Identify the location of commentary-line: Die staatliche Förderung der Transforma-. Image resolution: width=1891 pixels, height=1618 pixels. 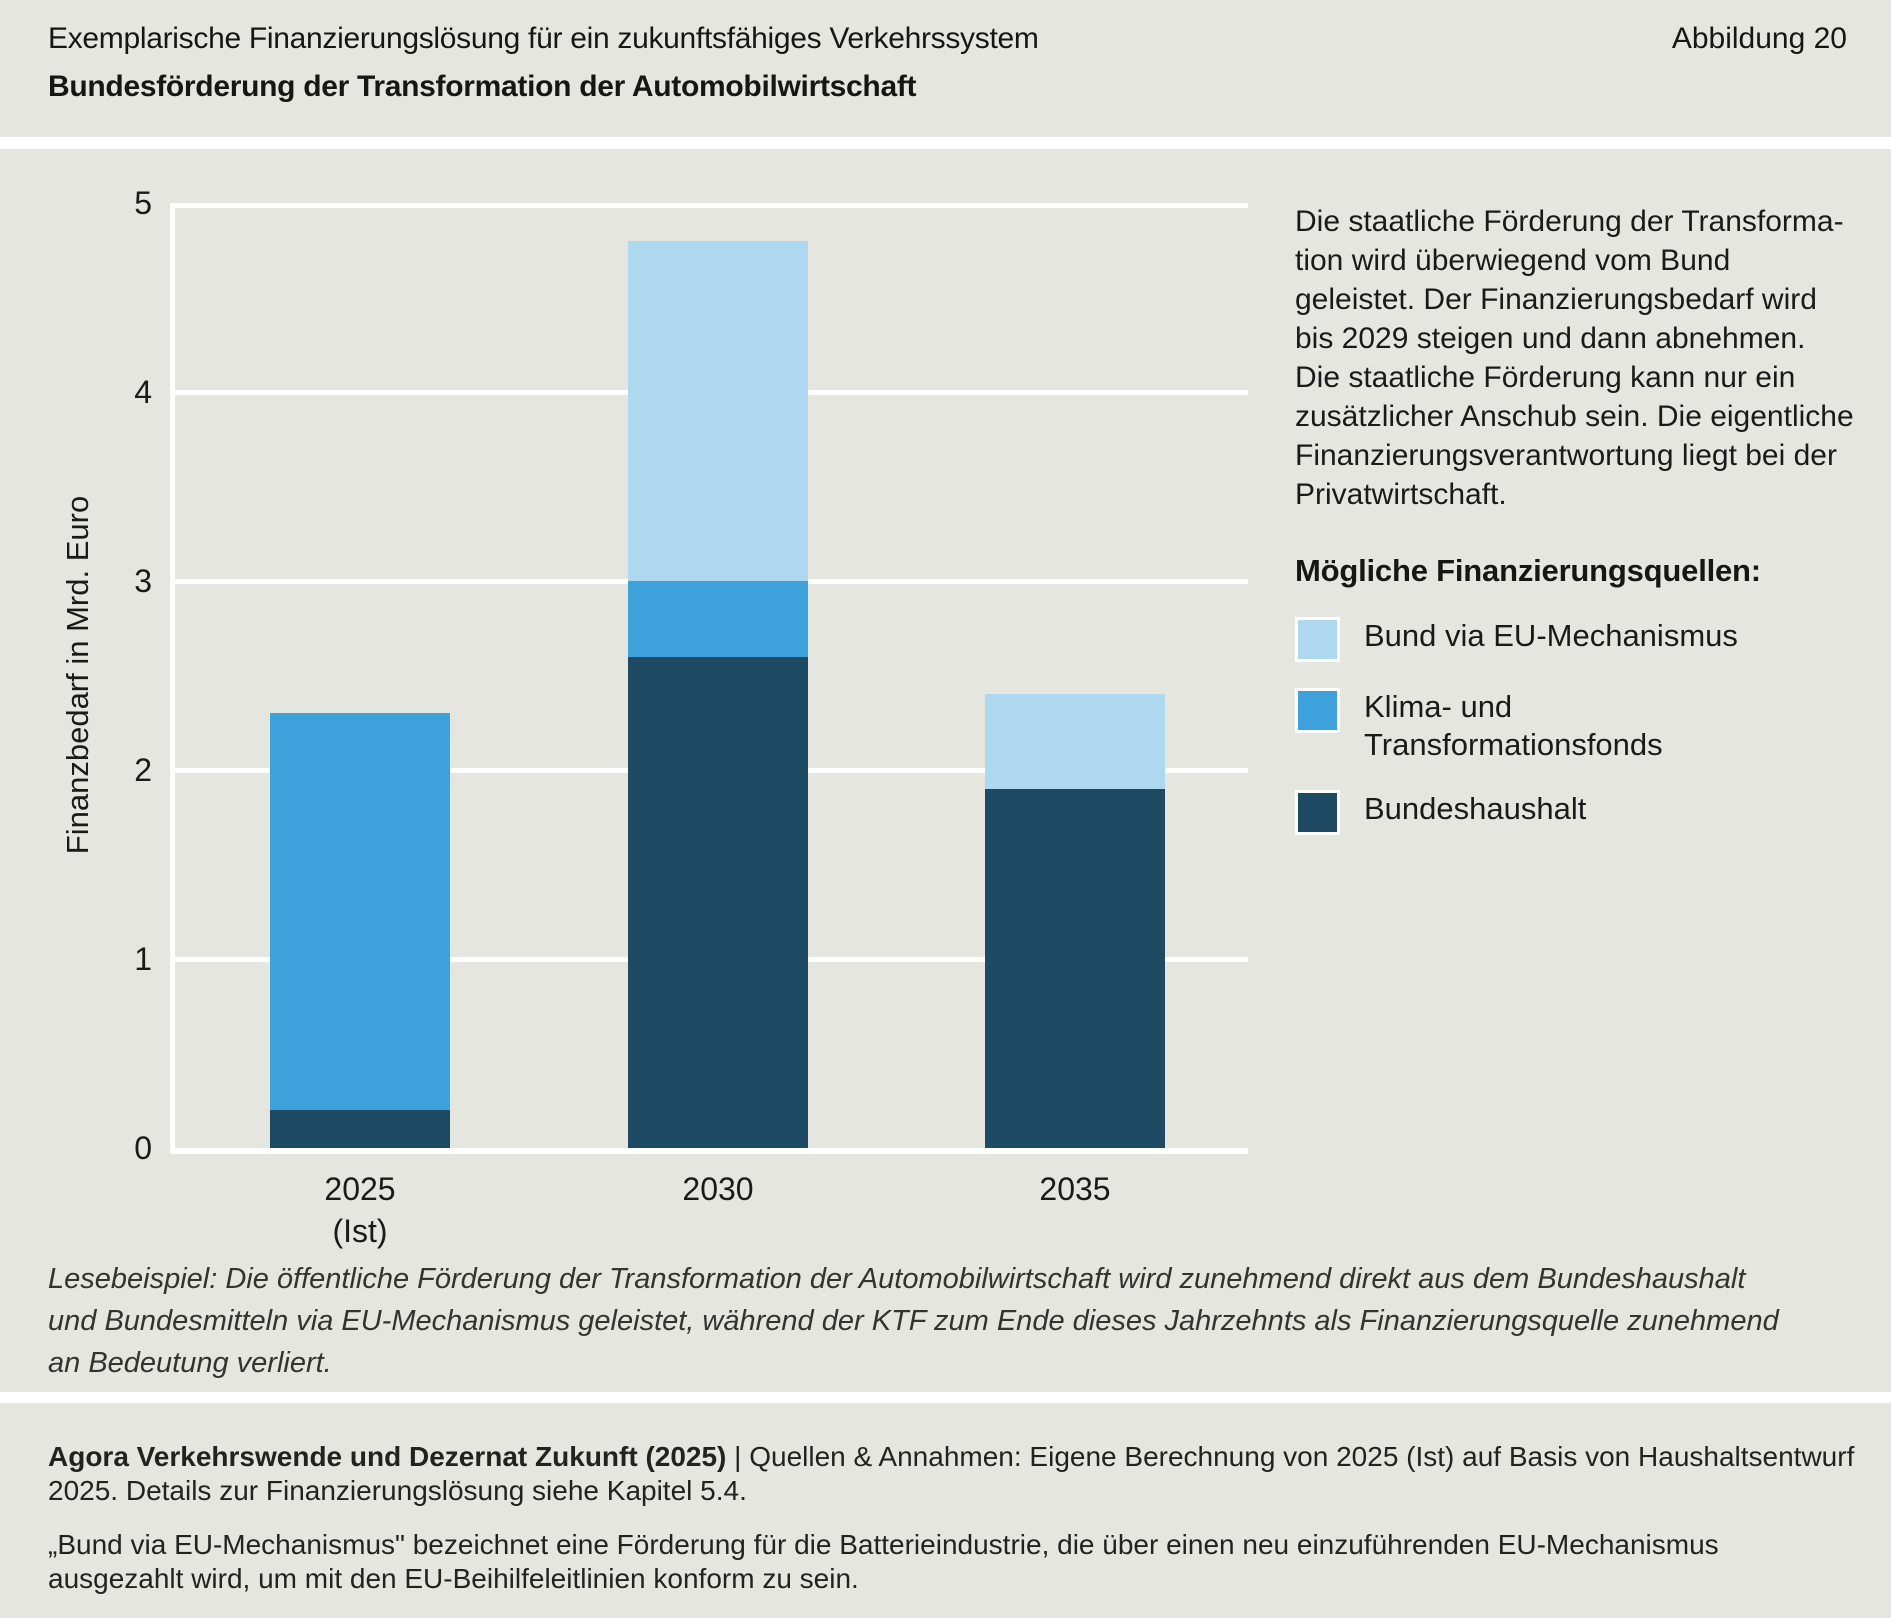
(1569, 221).